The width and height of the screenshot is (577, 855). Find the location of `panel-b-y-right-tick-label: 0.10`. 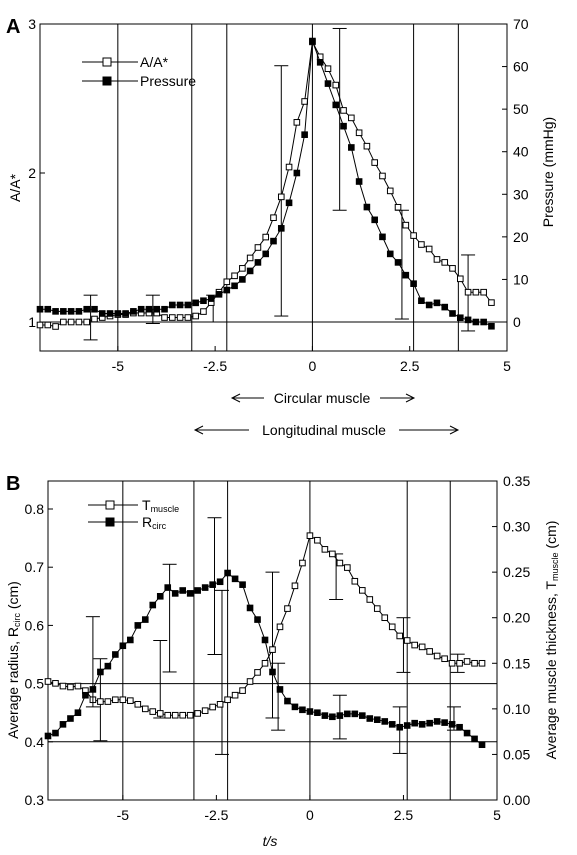

panel-b-y-right-tick-label: 0.10 is located at coordinates (516, 709).